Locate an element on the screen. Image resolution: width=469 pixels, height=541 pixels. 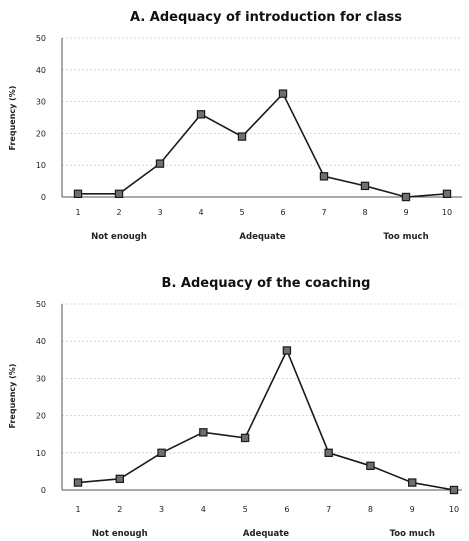
chart-title: A. Adequacy of introduction for class is located at coordinates (266, 17).